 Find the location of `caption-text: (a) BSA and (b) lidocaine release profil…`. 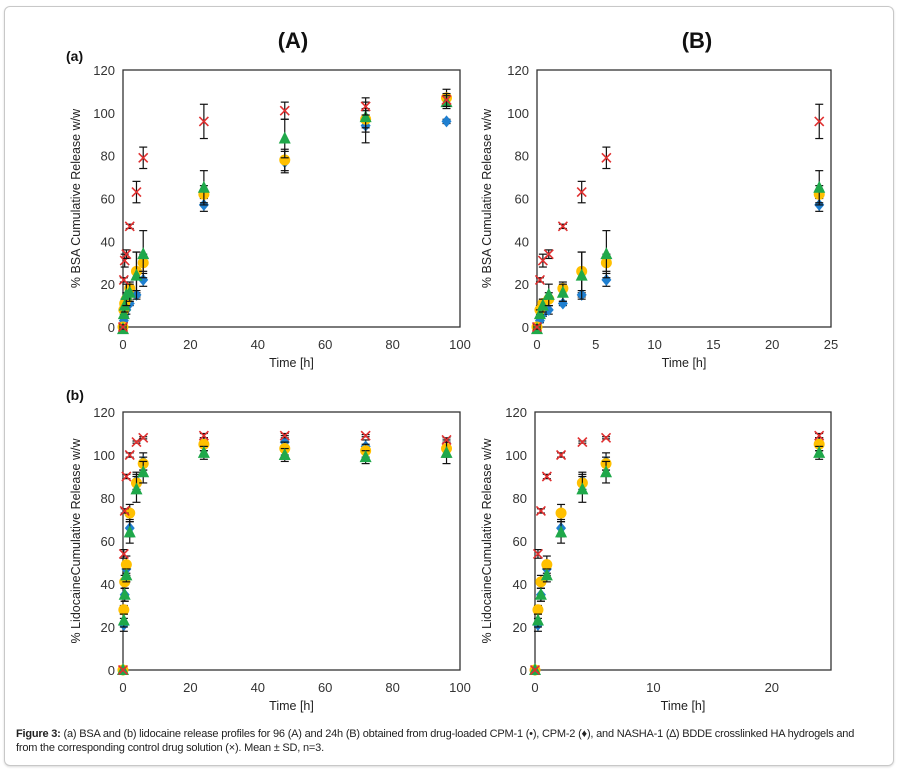

caption-text: (a) BSA and (b) lidocaine release profil… is located at coordinates (435, 741).